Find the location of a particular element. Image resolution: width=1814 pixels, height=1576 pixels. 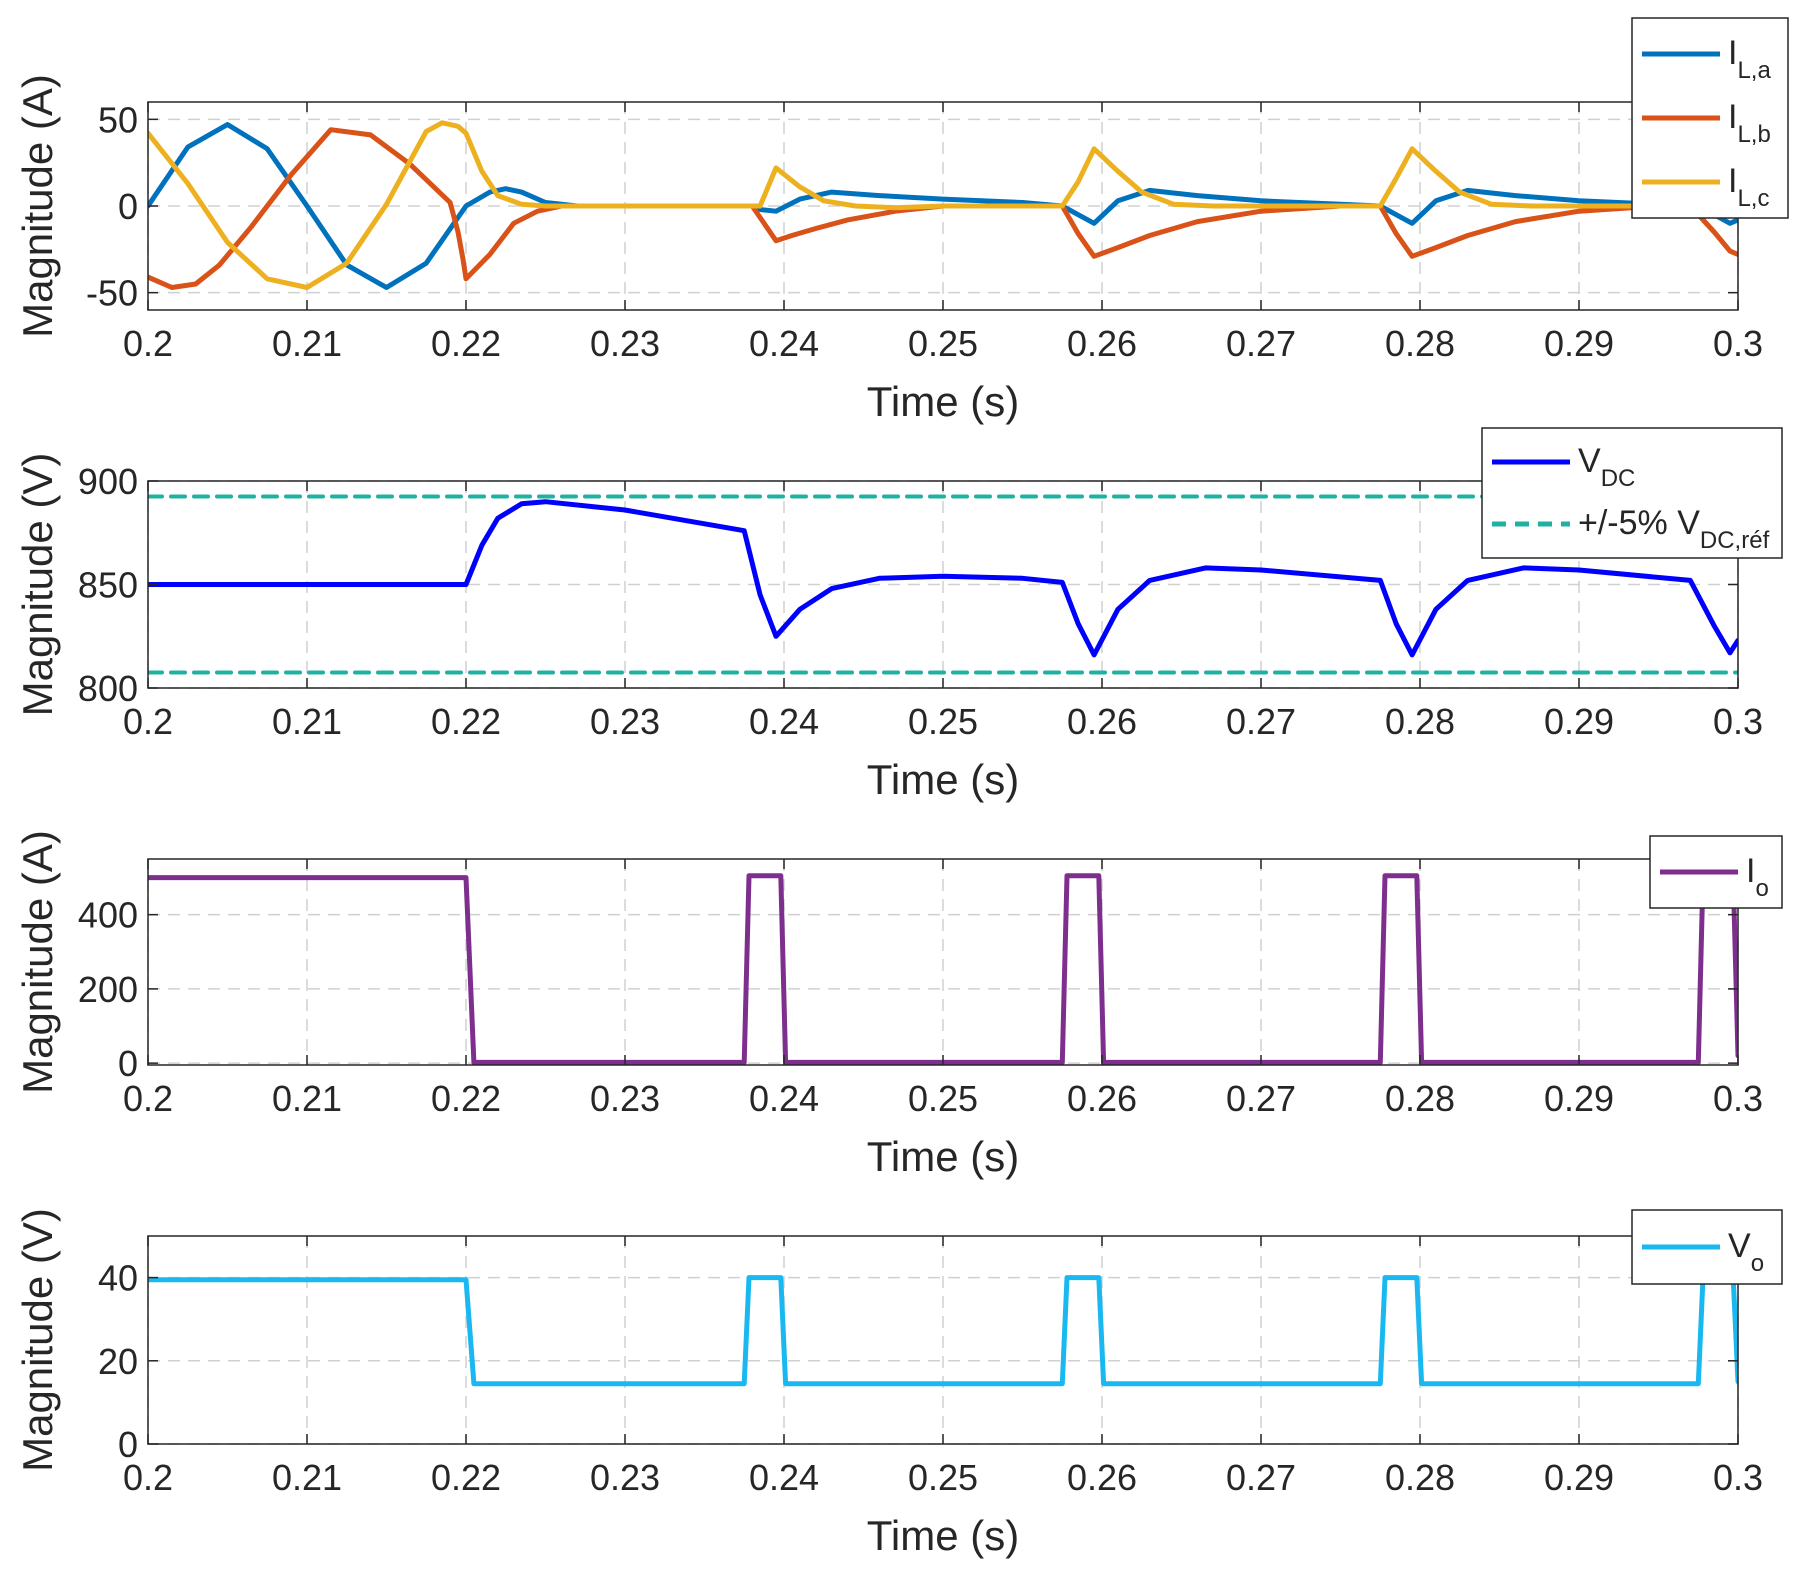

legend-label: VDC is located at coordinates (1606, 467).